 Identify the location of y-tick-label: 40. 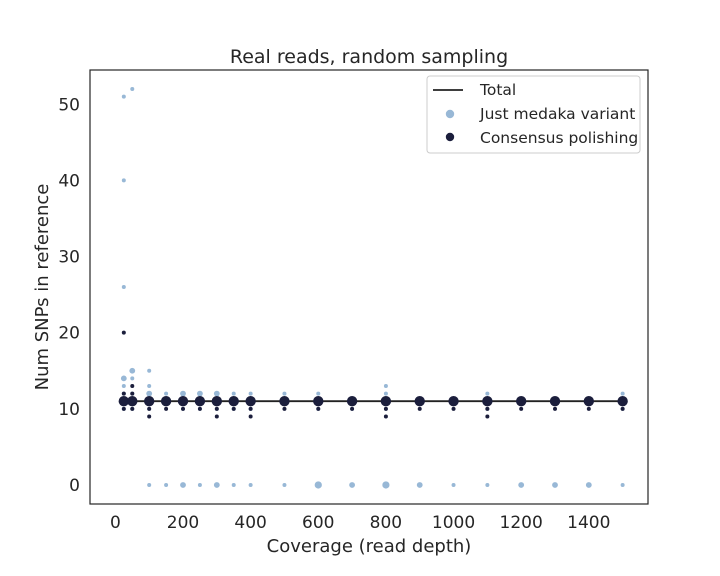
(69, 181).